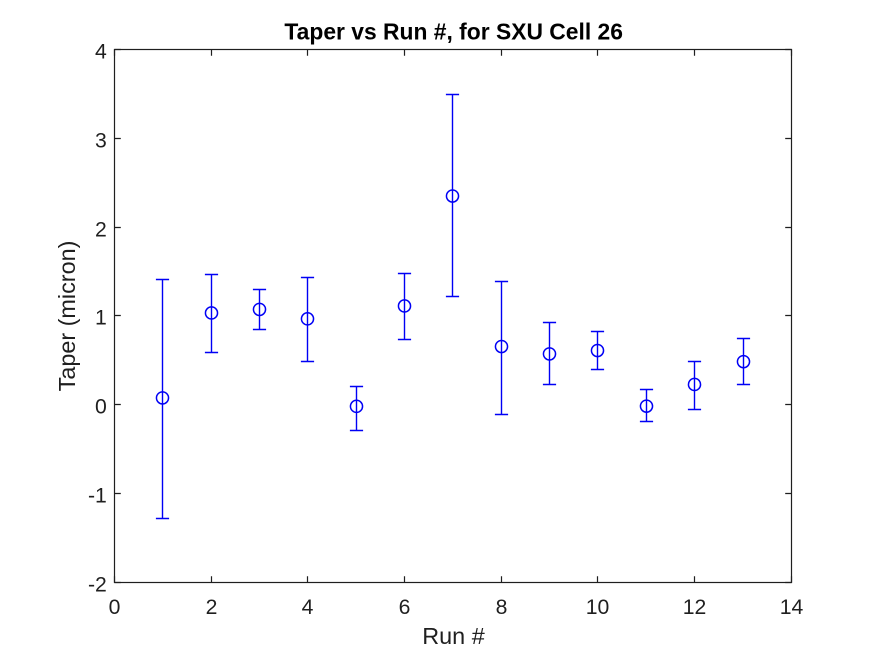 This screenshot has height=661, width=875. Describe the element at coordinates (792, 607) in the screenshot. I see `svg-text: 14` at that location.